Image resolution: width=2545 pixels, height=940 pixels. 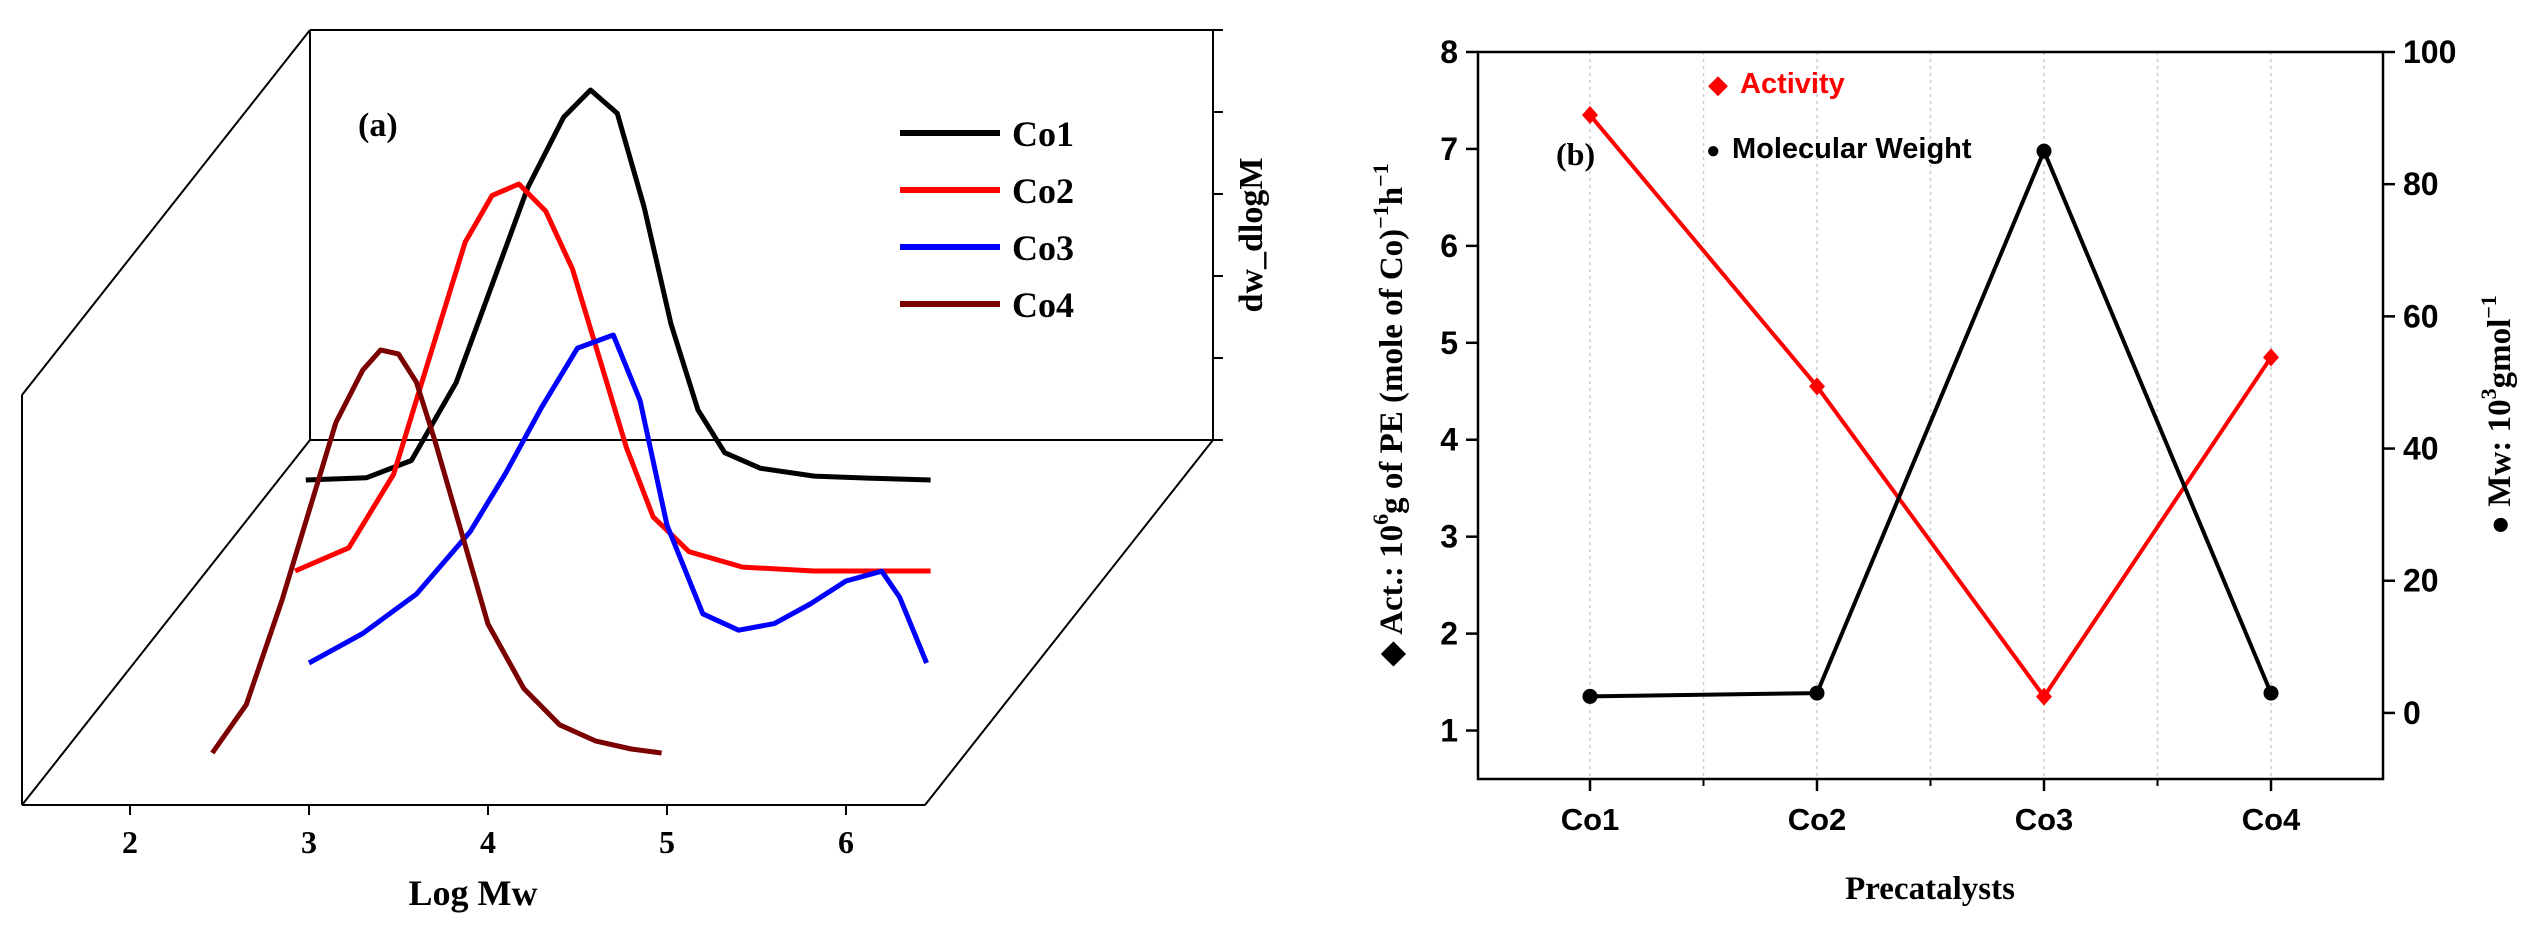 What do you see at coordinates (1043, 305) in the screenshot?
I see `legend-label-co4: Co4` at bounding box center [1043, 305].